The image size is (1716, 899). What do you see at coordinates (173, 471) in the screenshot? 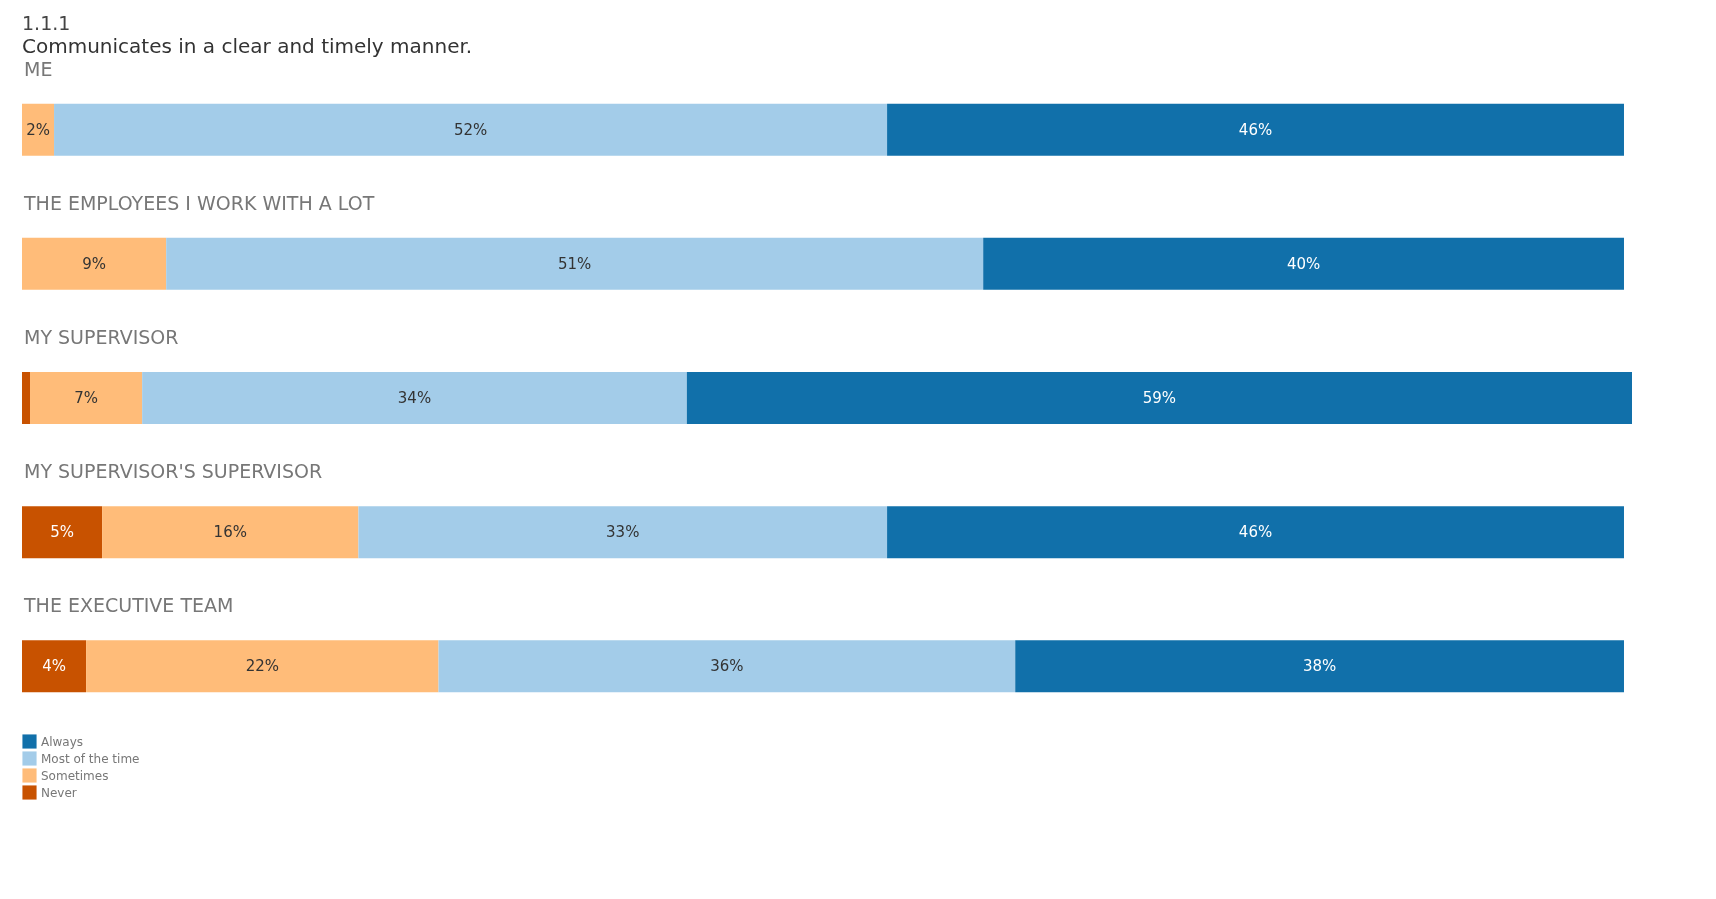
I see `y-tick-label: MY SUPERVISOR'S SUPERVISOR` at bounding box center [173, 471].